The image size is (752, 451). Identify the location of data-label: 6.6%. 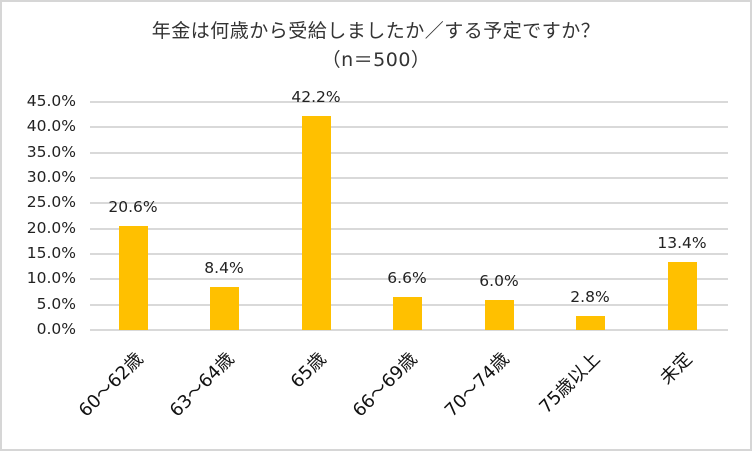
(407, 277).